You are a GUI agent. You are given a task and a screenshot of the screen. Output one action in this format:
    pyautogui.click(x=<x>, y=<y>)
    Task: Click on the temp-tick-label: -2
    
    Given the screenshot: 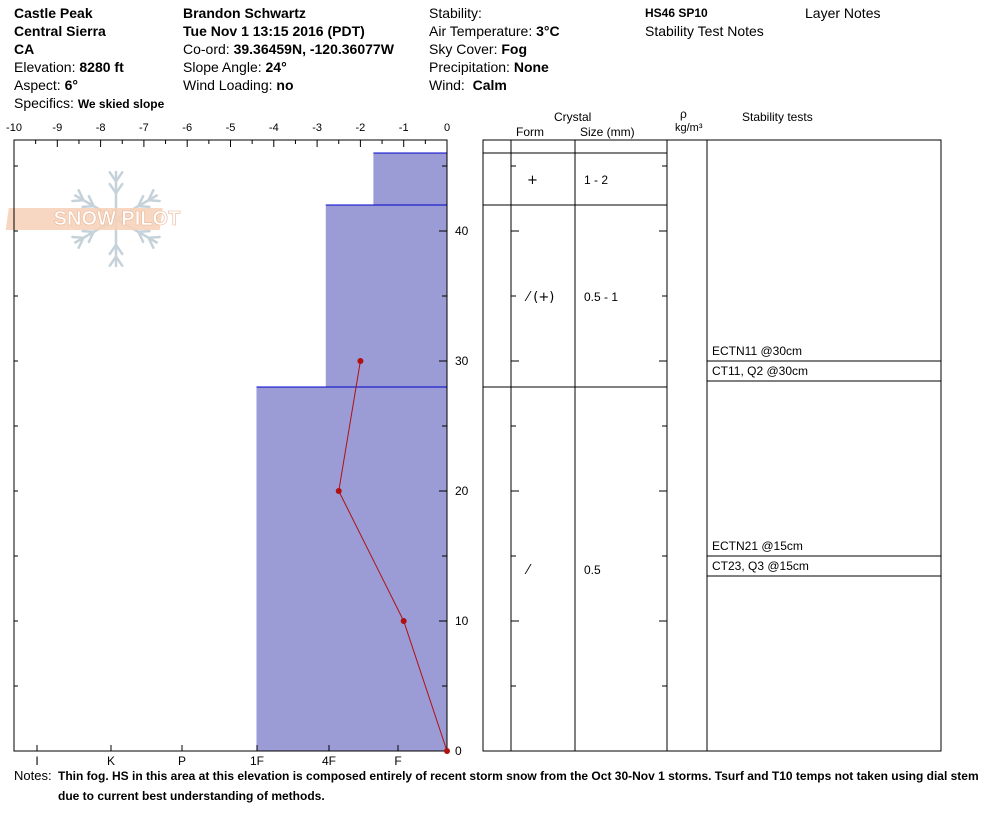 What is the action you would take?
    pyautogui.click(x=361, y=128)
    